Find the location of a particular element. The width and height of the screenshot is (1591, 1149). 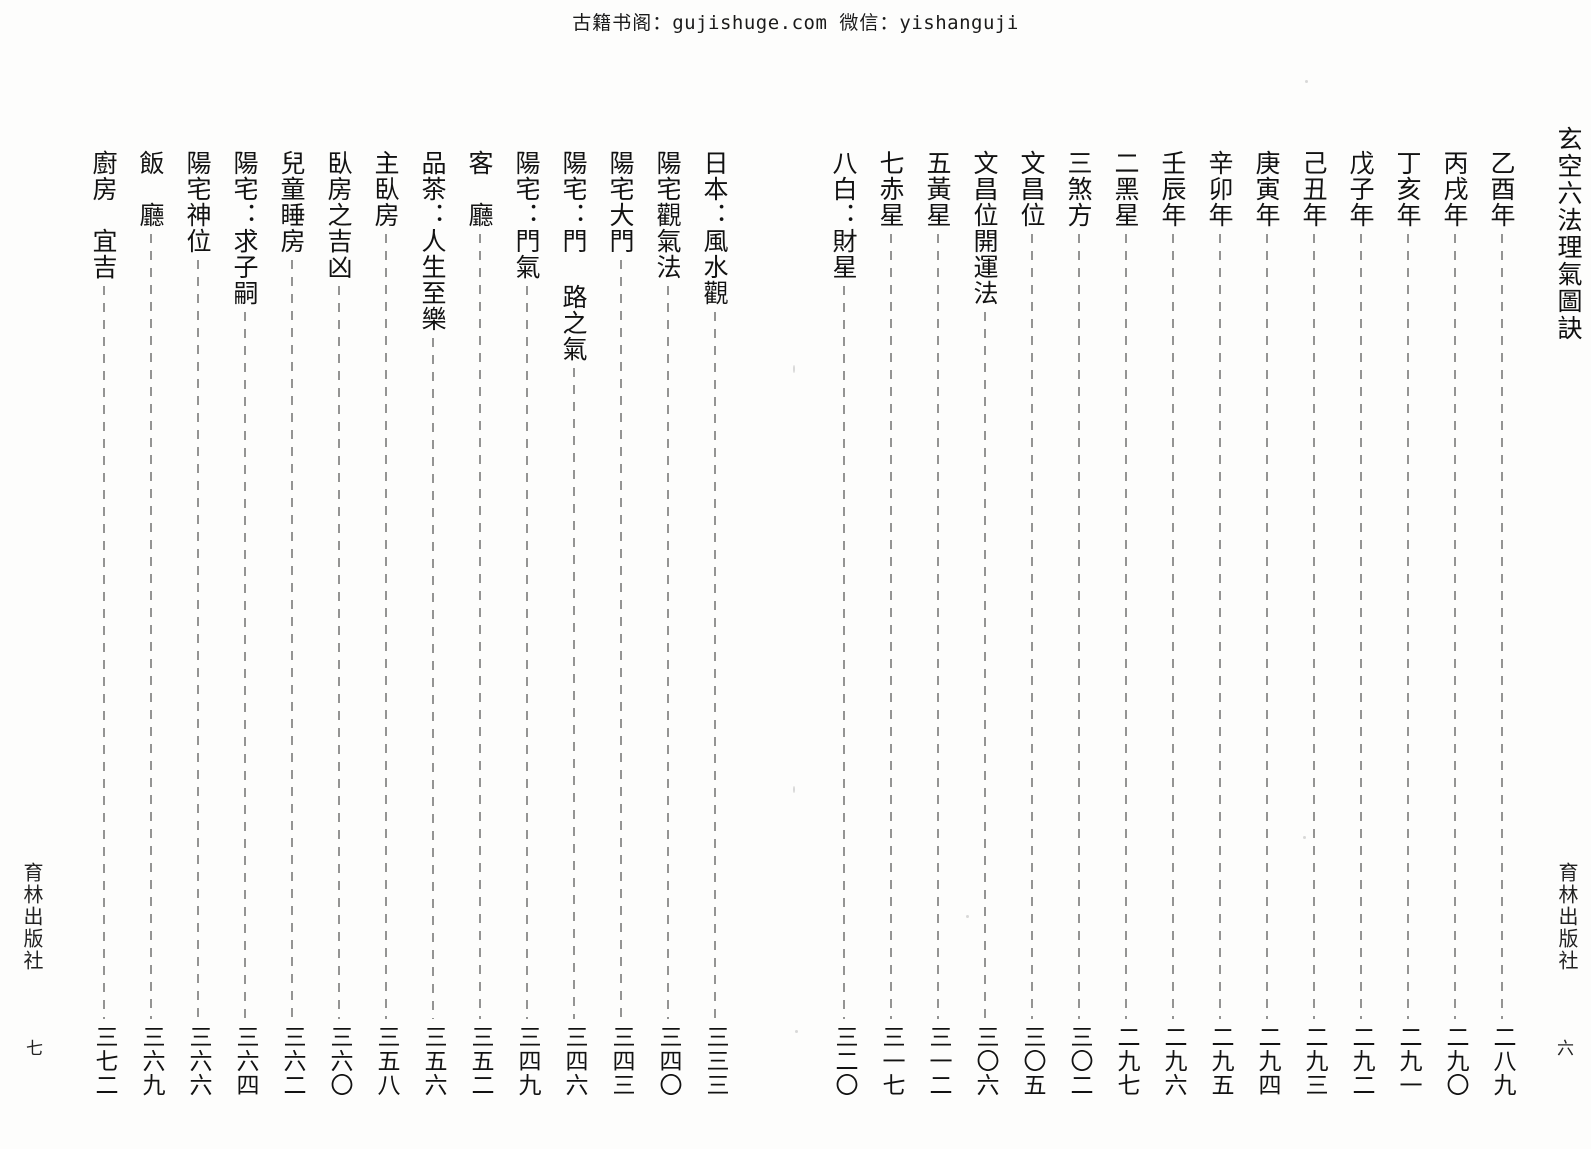

toc-entry: 廚房 宜吉 三七二 is located at coordinates (103, 574).